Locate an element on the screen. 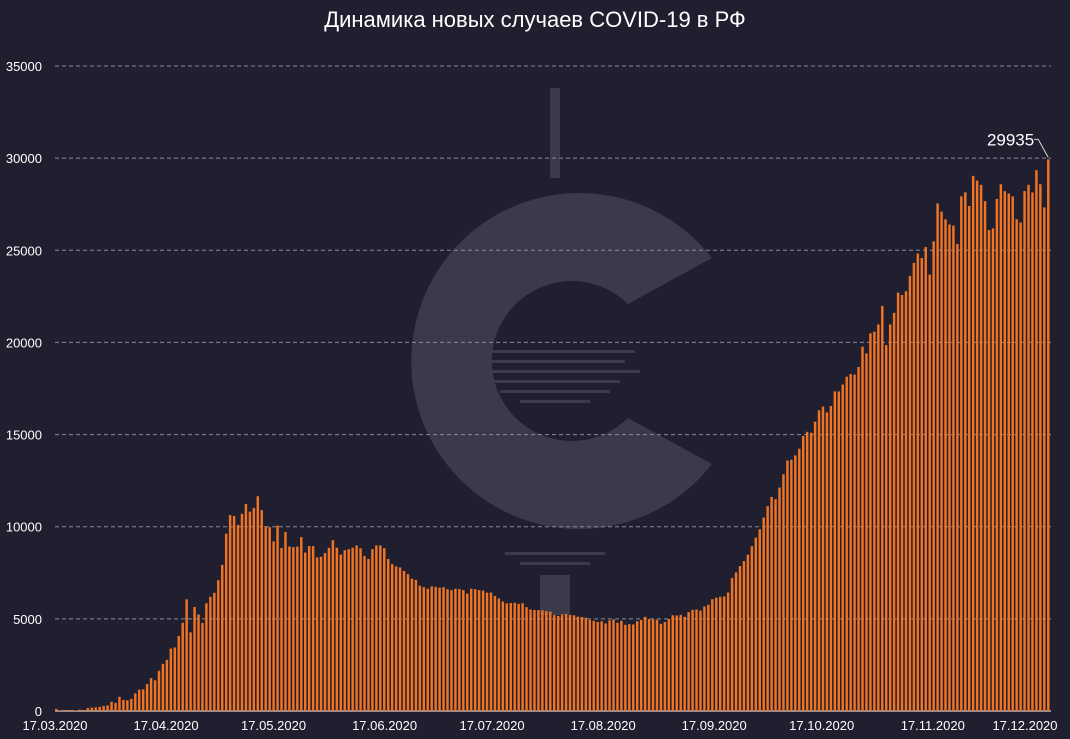 The width and height of the screenshot is (1070, 739). y-tick-label: 10000 is located at coordinates (24, 527).